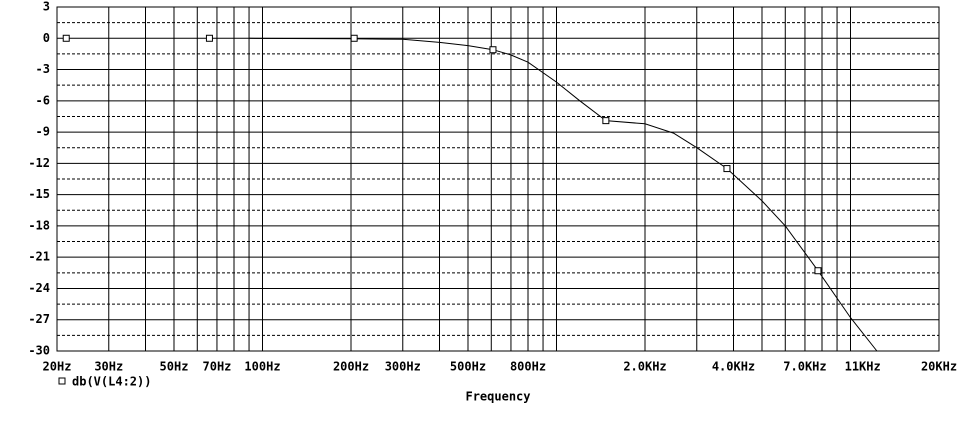 This screenshot has width=963, height=421. I want to click on y-tick-label: -27, so click(39, 319).